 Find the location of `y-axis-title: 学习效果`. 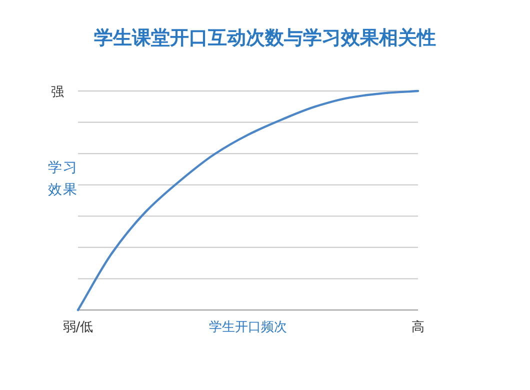

y-axis-title: 学习效果 is located at coordinates (62, 179).